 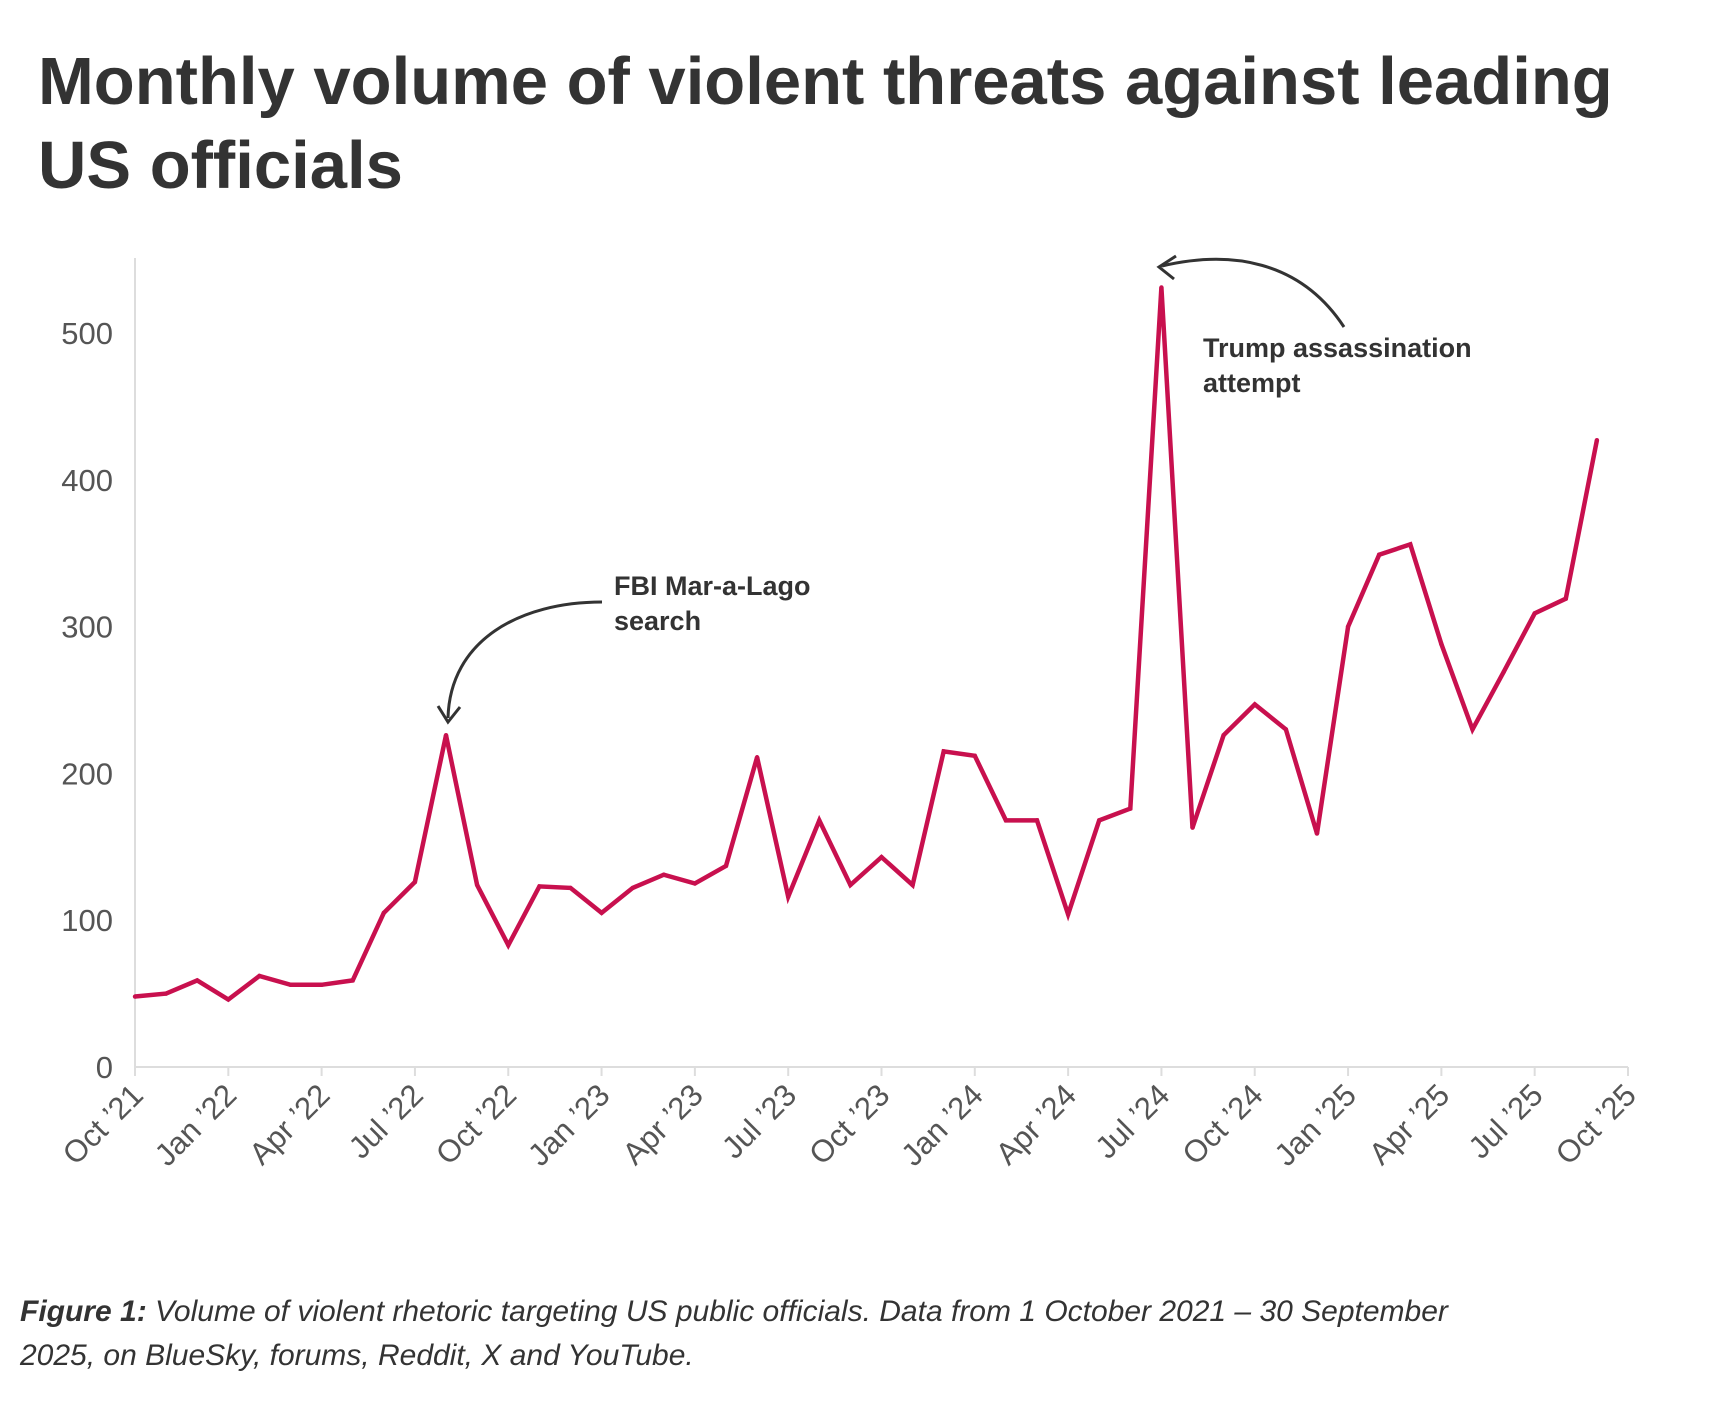 I want to click on y-tick-label: 100, so click(x=87, y=920).